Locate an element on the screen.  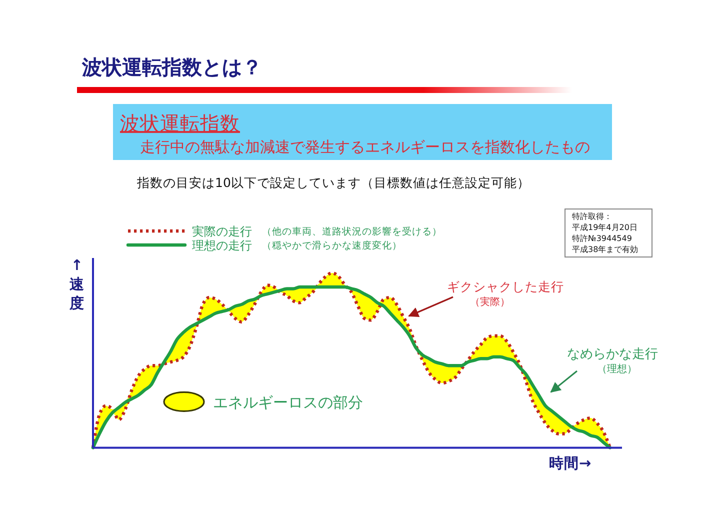
text: （穏やかで滑らかな速度変化） is located at coordinates (332, 246).